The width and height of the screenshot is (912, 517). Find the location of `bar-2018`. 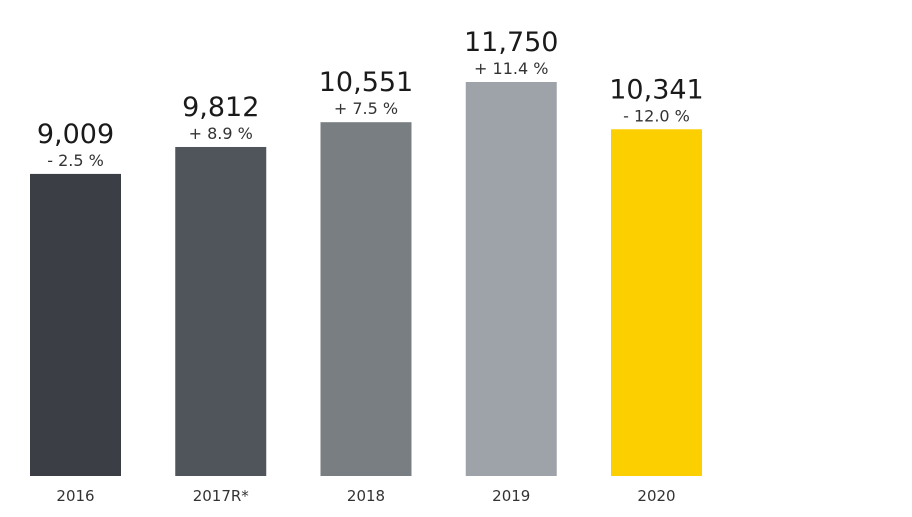

bar-2018 is located at coordinates (366, 299).